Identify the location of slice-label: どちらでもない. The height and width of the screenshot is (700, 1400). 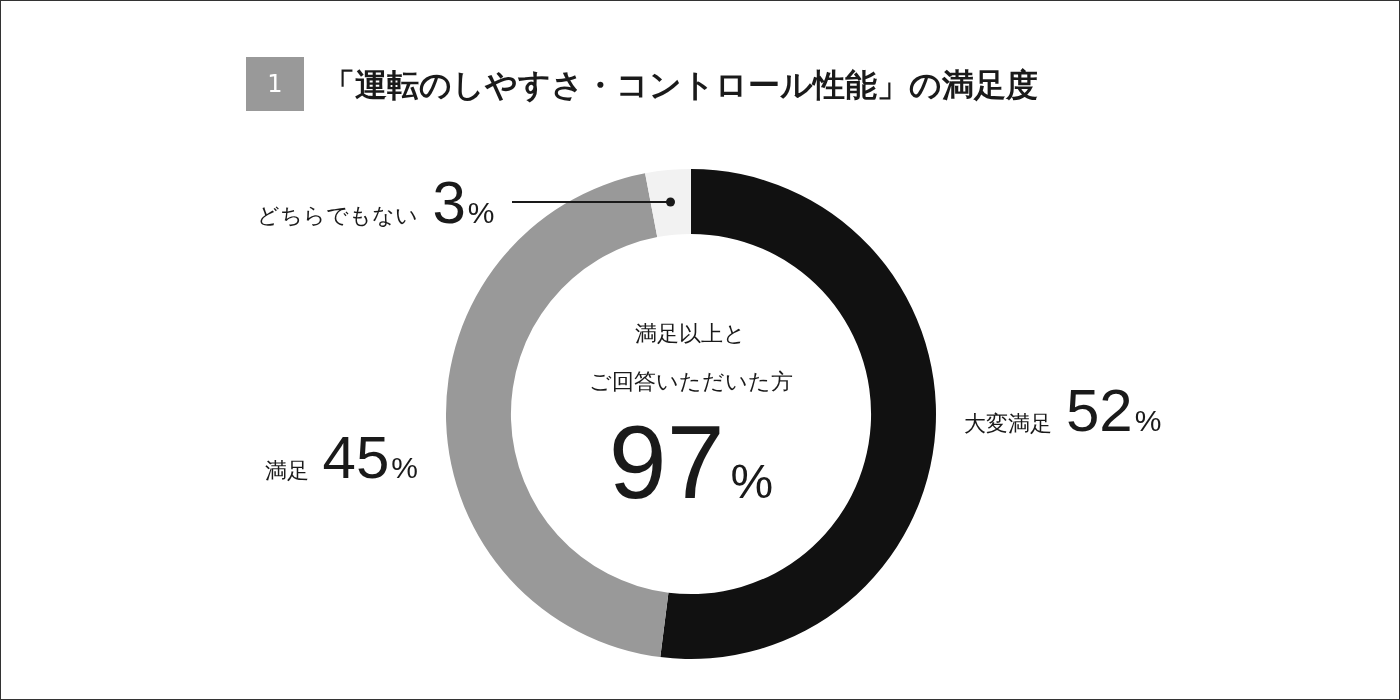
(338, 216).